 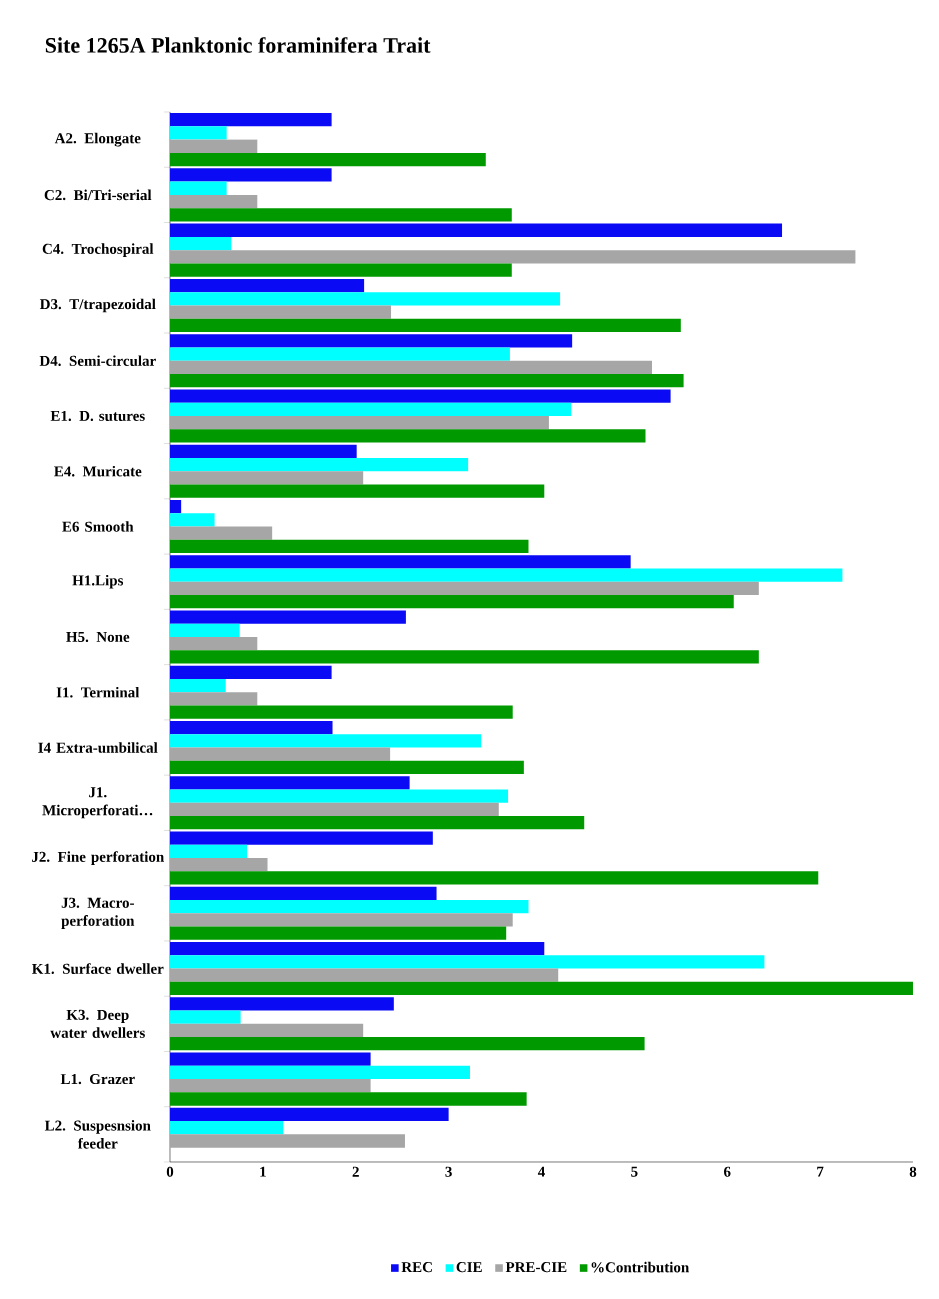 What do you see at coordinates (238, 45) in the screenshot?
I see `chart-title: Site 1265A Planktonic foraminifera Trait` at bounding box center [238, 45].